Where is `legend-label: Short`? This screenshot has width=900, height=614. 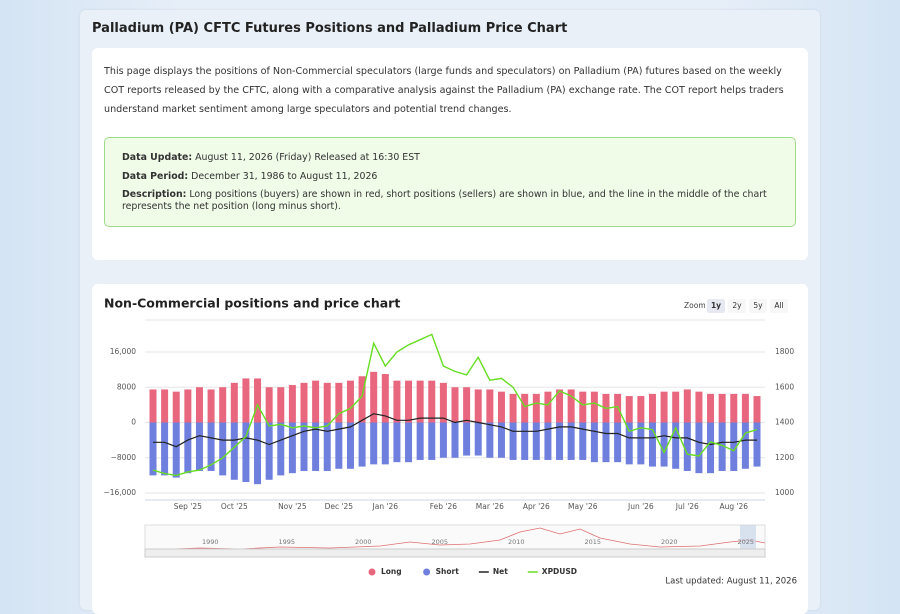
legend-label: Short is located at coordinates (448, 571).